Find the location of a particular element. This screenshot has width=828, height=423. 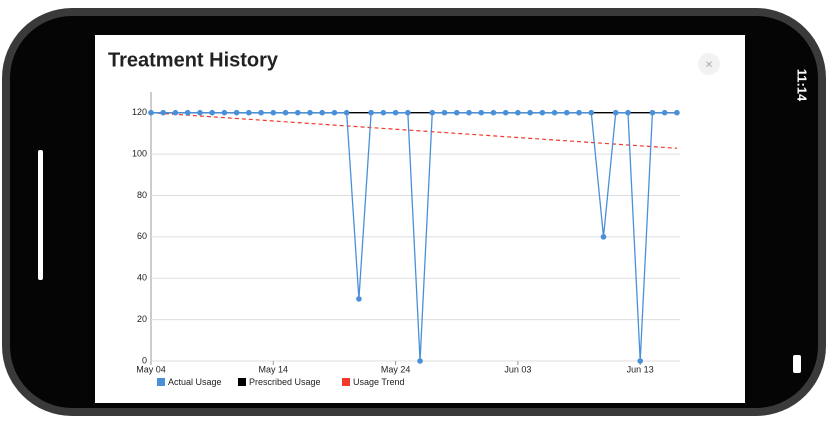

y-tick-label: 100 is located at coordinates (139, 153).